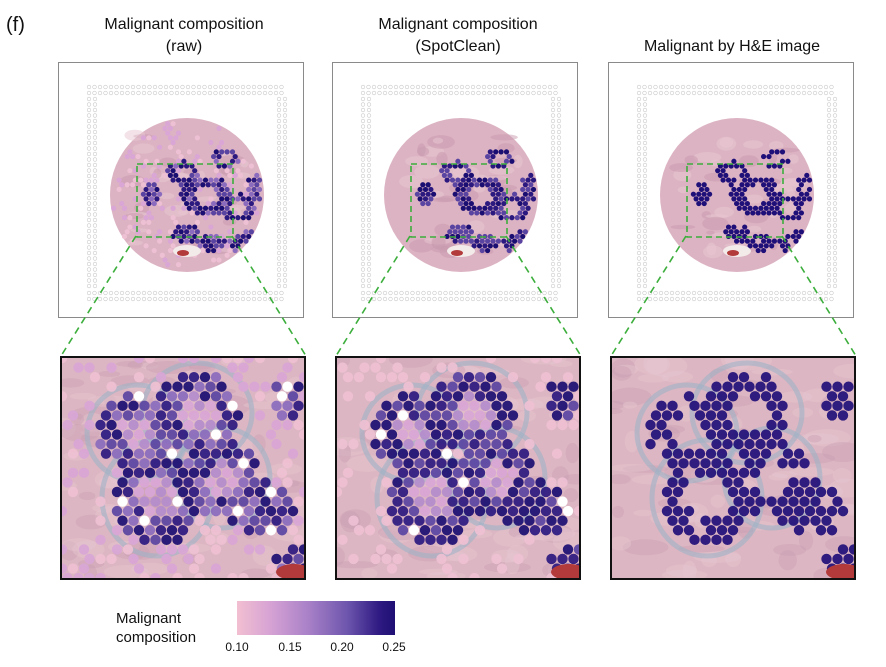 Image resolution: width=886 pixels, height=667 pixels. I want to click on legend-colorbar, so click(316, 618).